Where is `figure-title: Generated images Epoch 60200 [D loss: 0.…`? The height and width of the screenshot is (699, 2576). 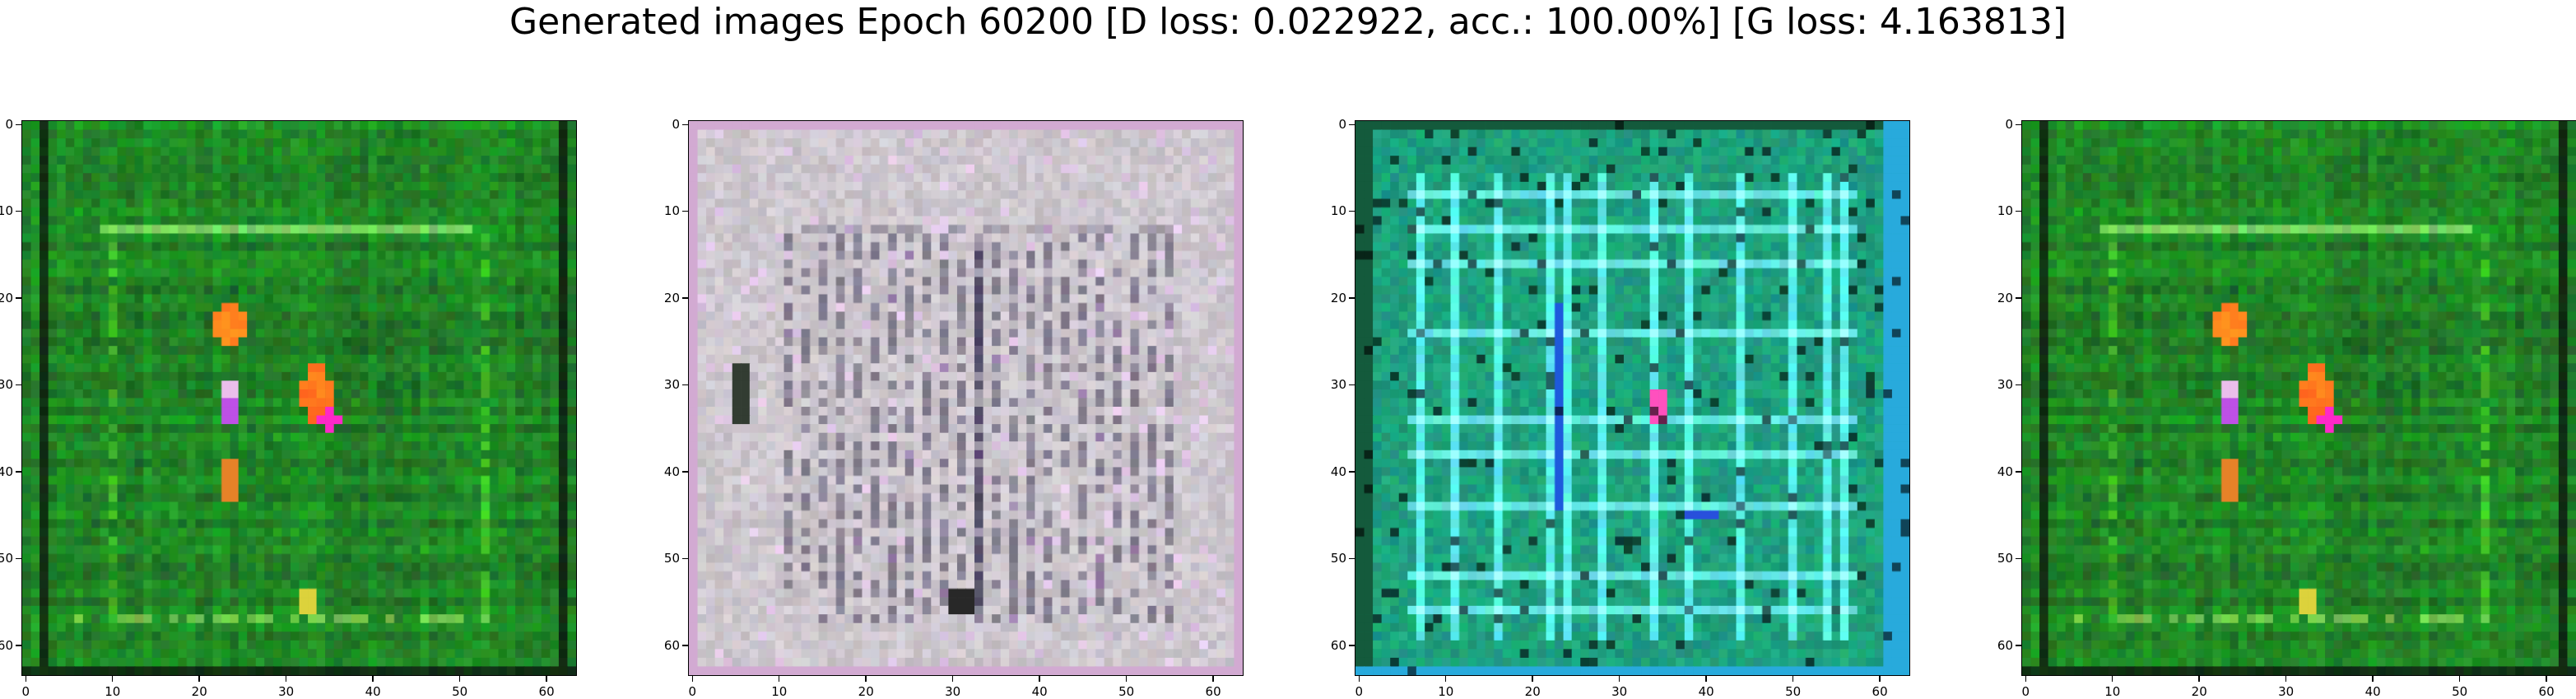
figure-title: Generated images Epoch 60200 [D loss: 0.… is located at coordinates (1288, 22).